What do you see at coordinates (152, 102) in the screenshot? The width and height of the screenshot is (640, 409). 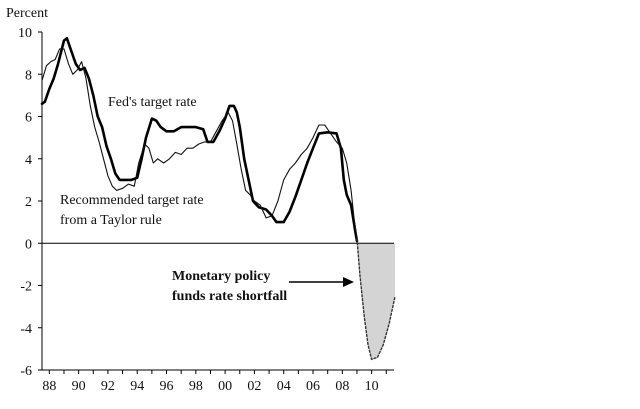 I see `fed-rate-label: Fed's target rate` at bounding box center [152, 102].